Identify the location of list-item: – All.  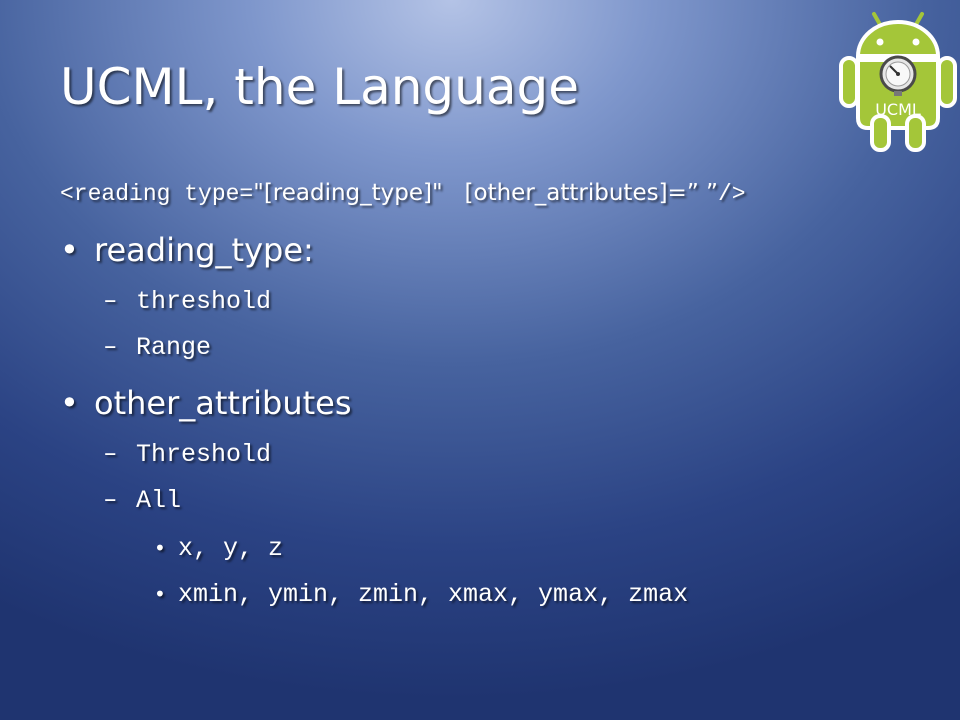
(142, 500).